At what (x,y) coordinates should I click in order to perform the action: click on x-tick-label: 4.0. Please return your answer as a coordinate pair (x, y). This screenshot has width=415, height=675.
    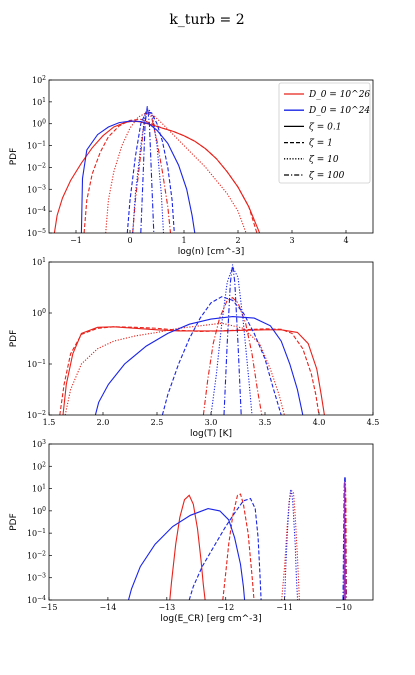
    Looking at the image, I should click on (319, 422).